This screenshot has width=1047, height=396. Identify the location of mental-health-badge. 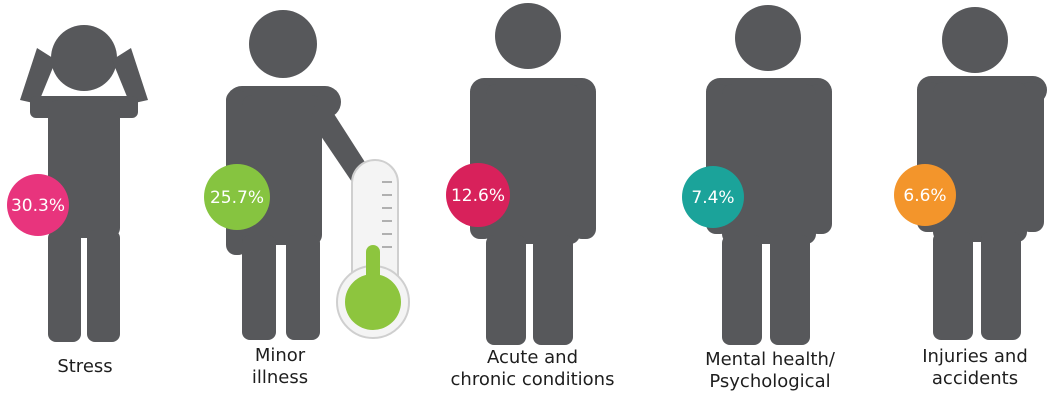
(713, 197).